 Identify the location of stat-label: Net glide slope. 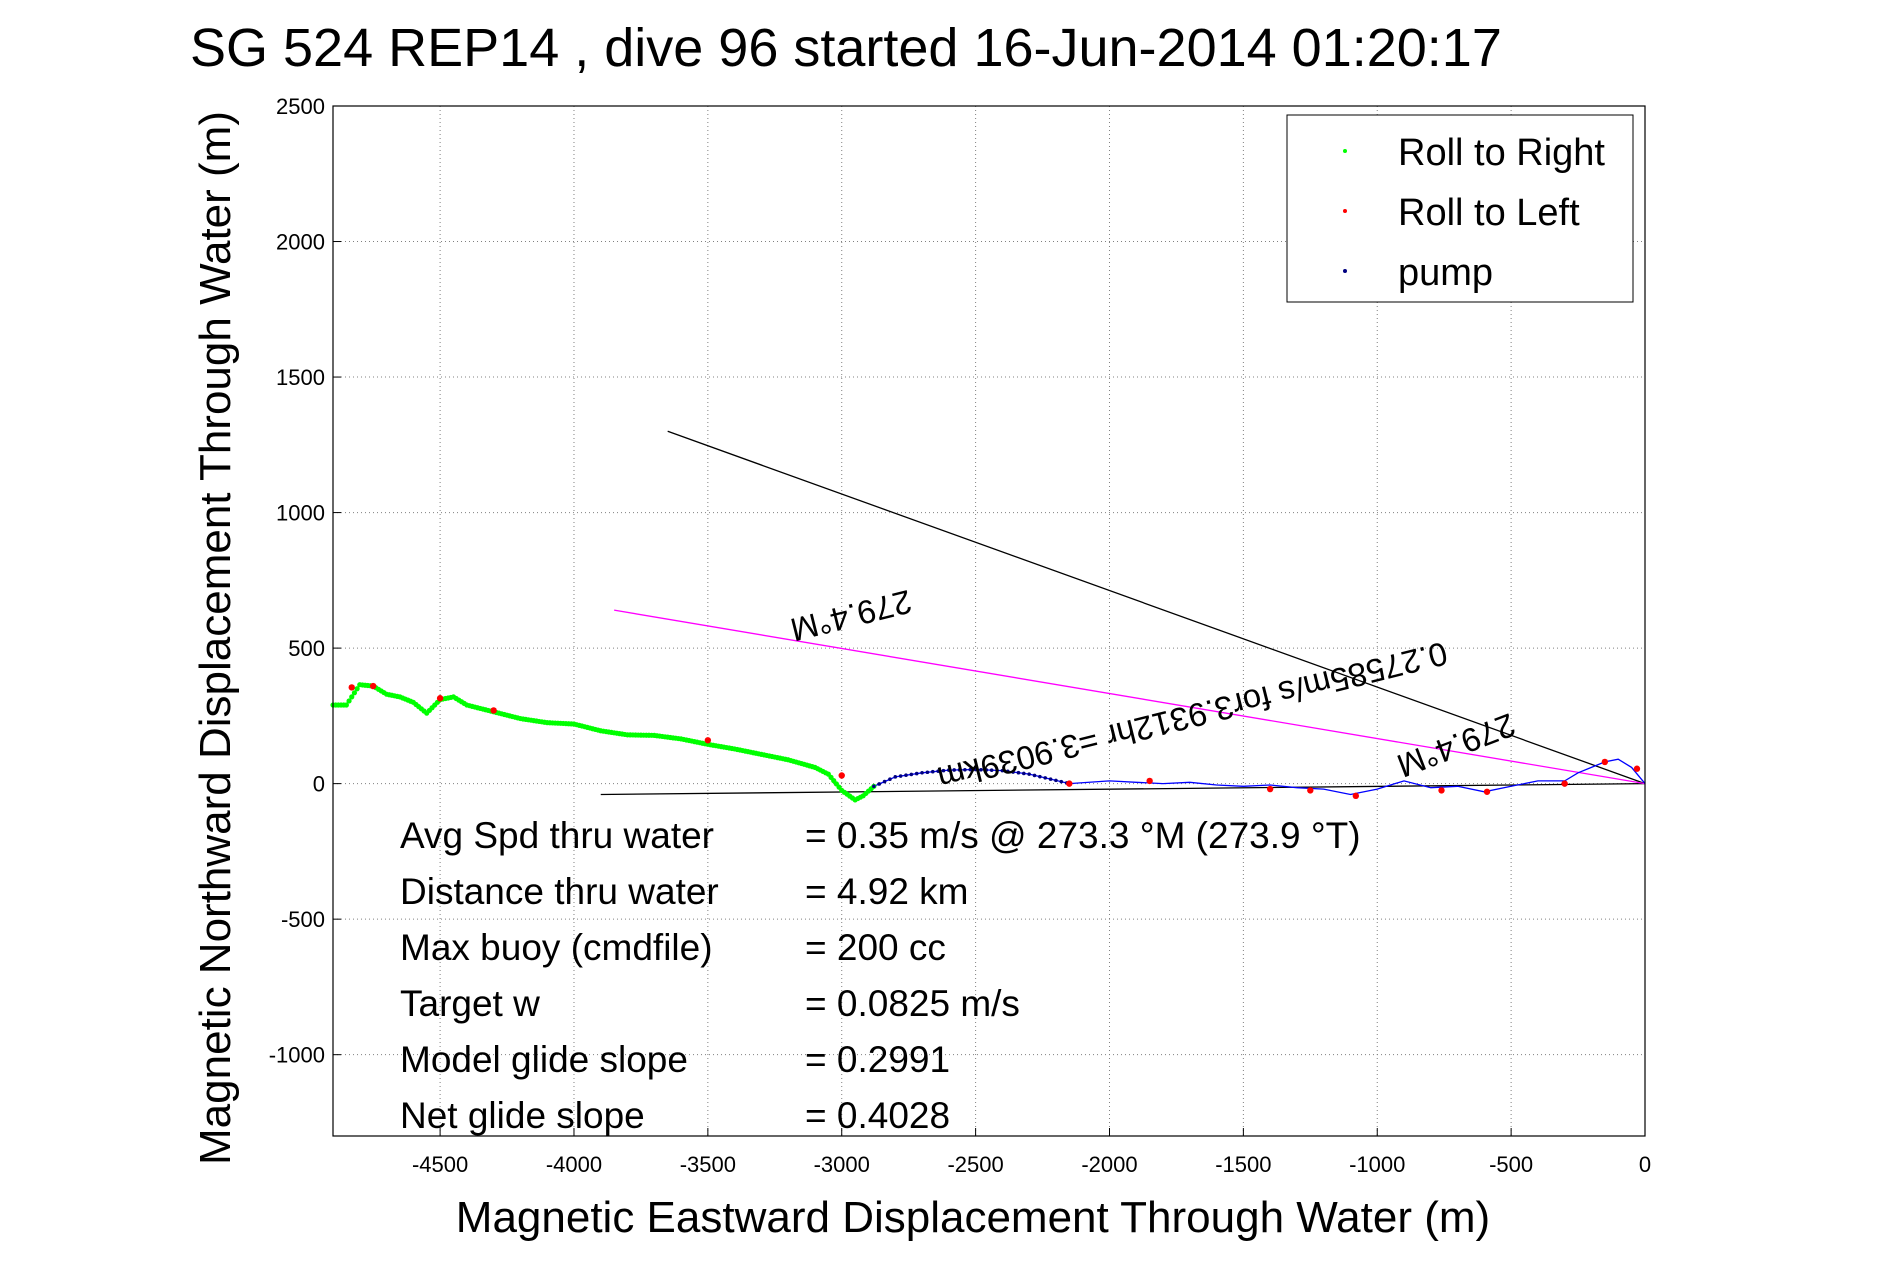
(522, 1115).